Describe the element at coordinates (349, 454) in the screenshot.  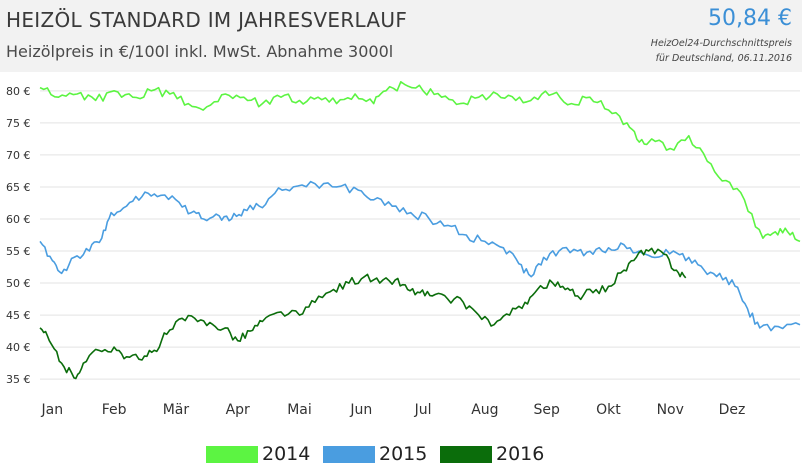
I see `legend-swatch-2015` at that location.